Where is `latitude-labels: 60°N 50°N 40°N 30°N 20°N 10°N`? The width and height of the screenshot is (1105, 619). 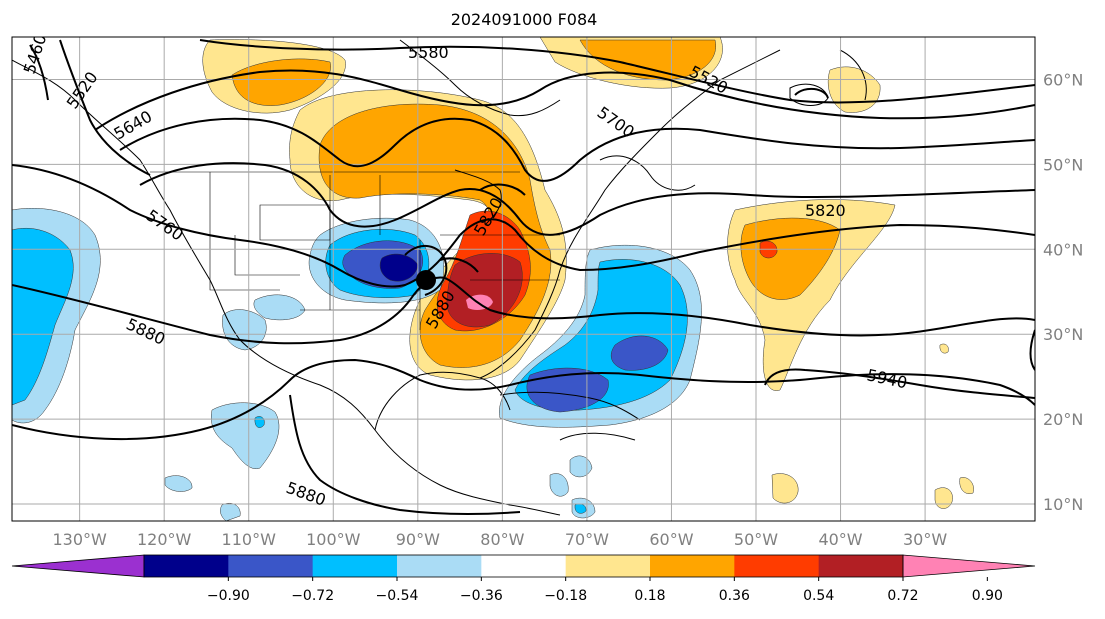 latitude-labels: 60°N 50°N 40°N 30°N 20°N 10°N is located at coordinates (1063, 292).